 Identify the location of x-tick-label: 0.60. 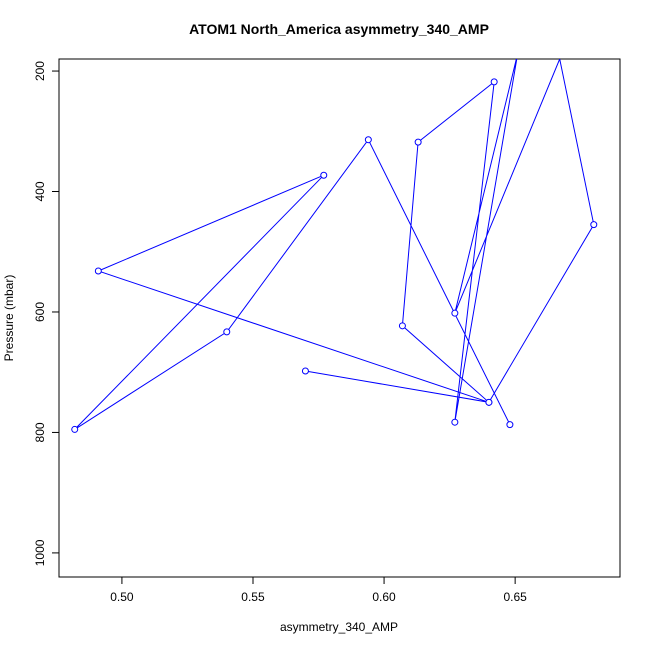
(384, 597).